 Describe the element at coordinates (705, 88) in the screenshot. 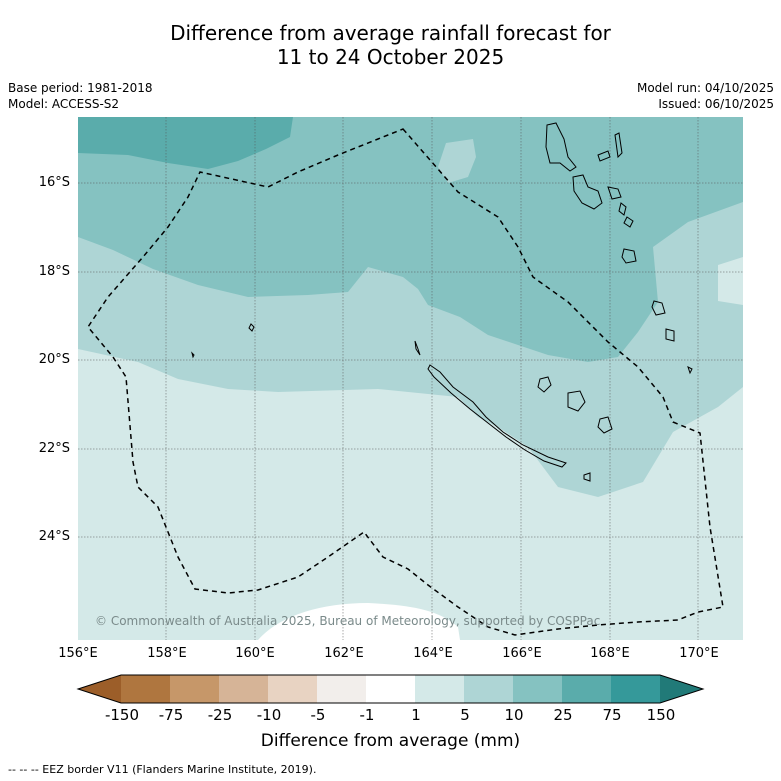

I see `model-run-date: Model run: 04/10/2025` at that location.